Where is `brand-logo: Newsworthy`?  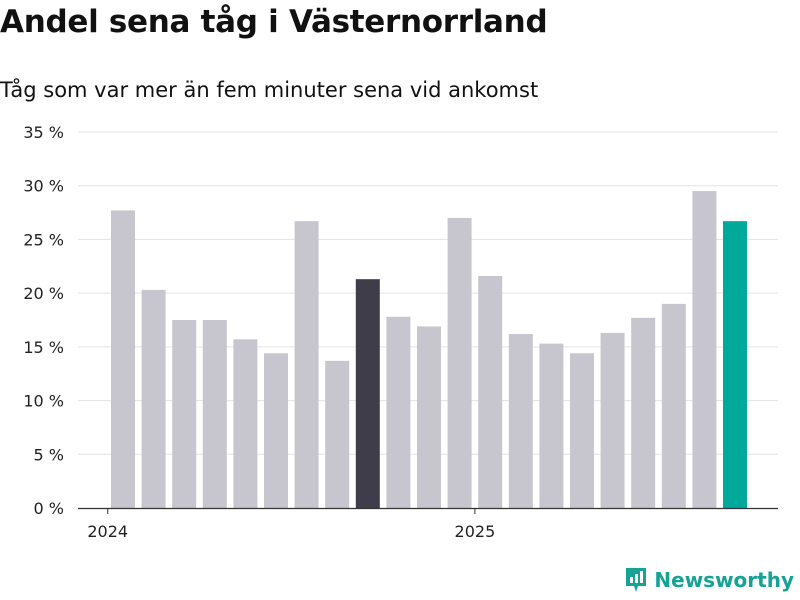 brand-logo: Newsworthy is located at coordinates (709, 580).